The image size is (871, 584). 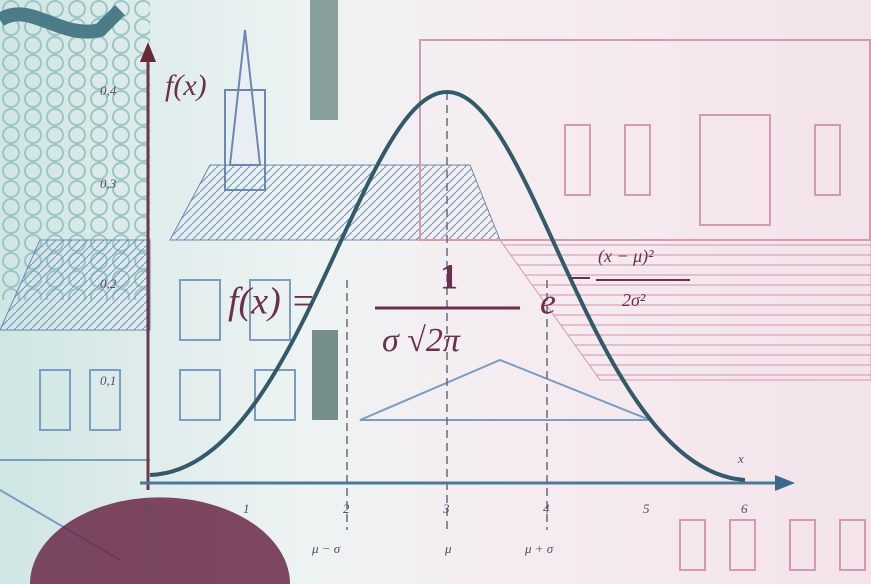 What do you see at coordinates (448, 548) in the screenshot?
I see `marker-label: μ` at bounding box center [448, 548].